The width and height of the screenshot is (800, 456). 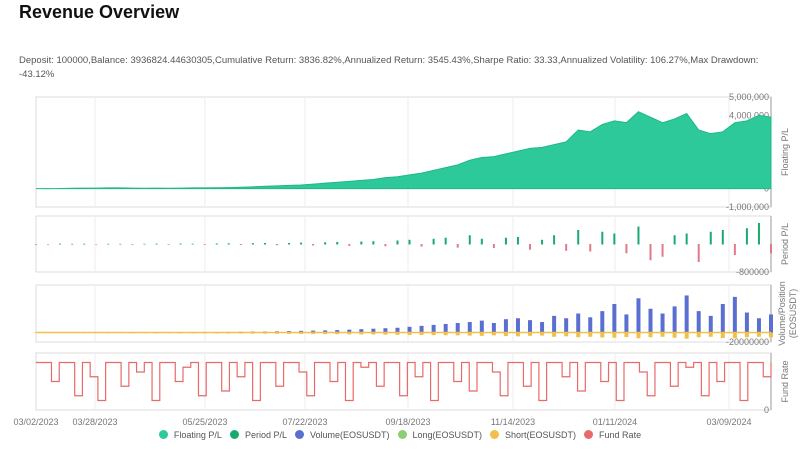 I want to click on page-title: Revenue Overview, so click(x=99, y=12).